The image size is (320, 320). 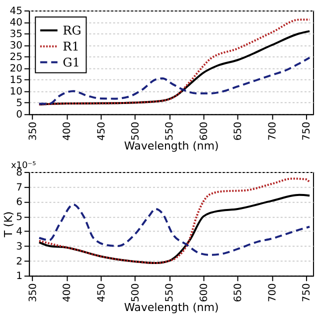 What do you see at coordinates (19, 202) in the screenshot?
I see `y-tick-label: 6` at bounding box center [19, 202].